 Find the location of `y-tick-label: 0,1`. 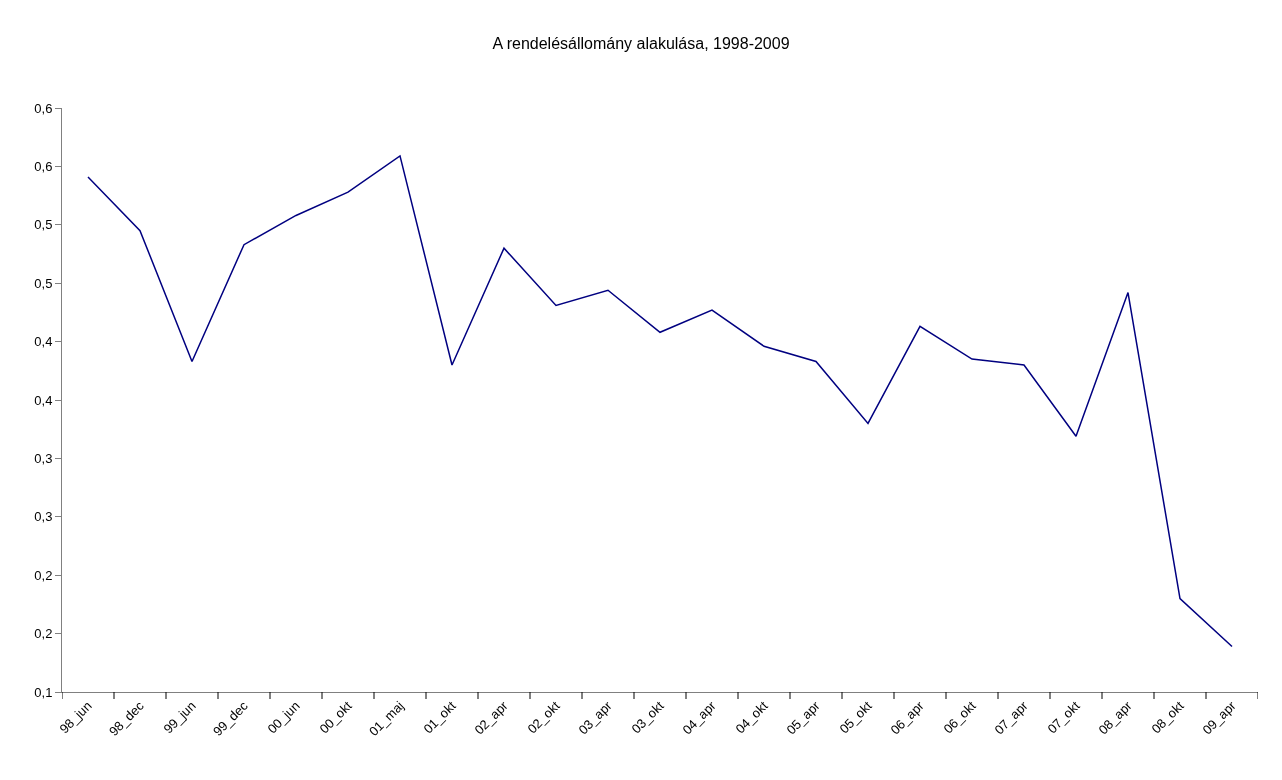

y-tick-label: 0,1 is located at coordinates (43, 692).